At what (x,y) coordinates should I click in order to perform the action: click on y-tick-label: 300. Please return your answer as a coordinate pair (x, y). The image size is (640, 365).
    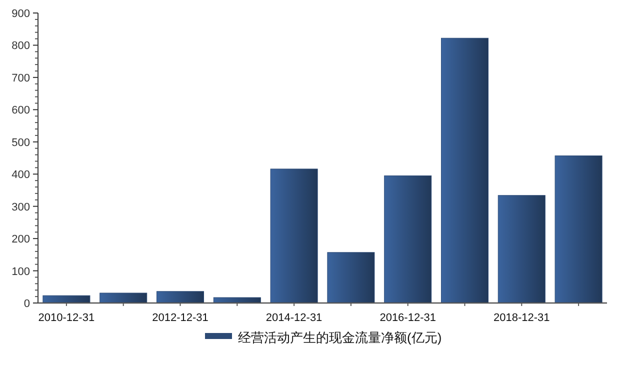
    Looking at the image, I should click on (21, 207).